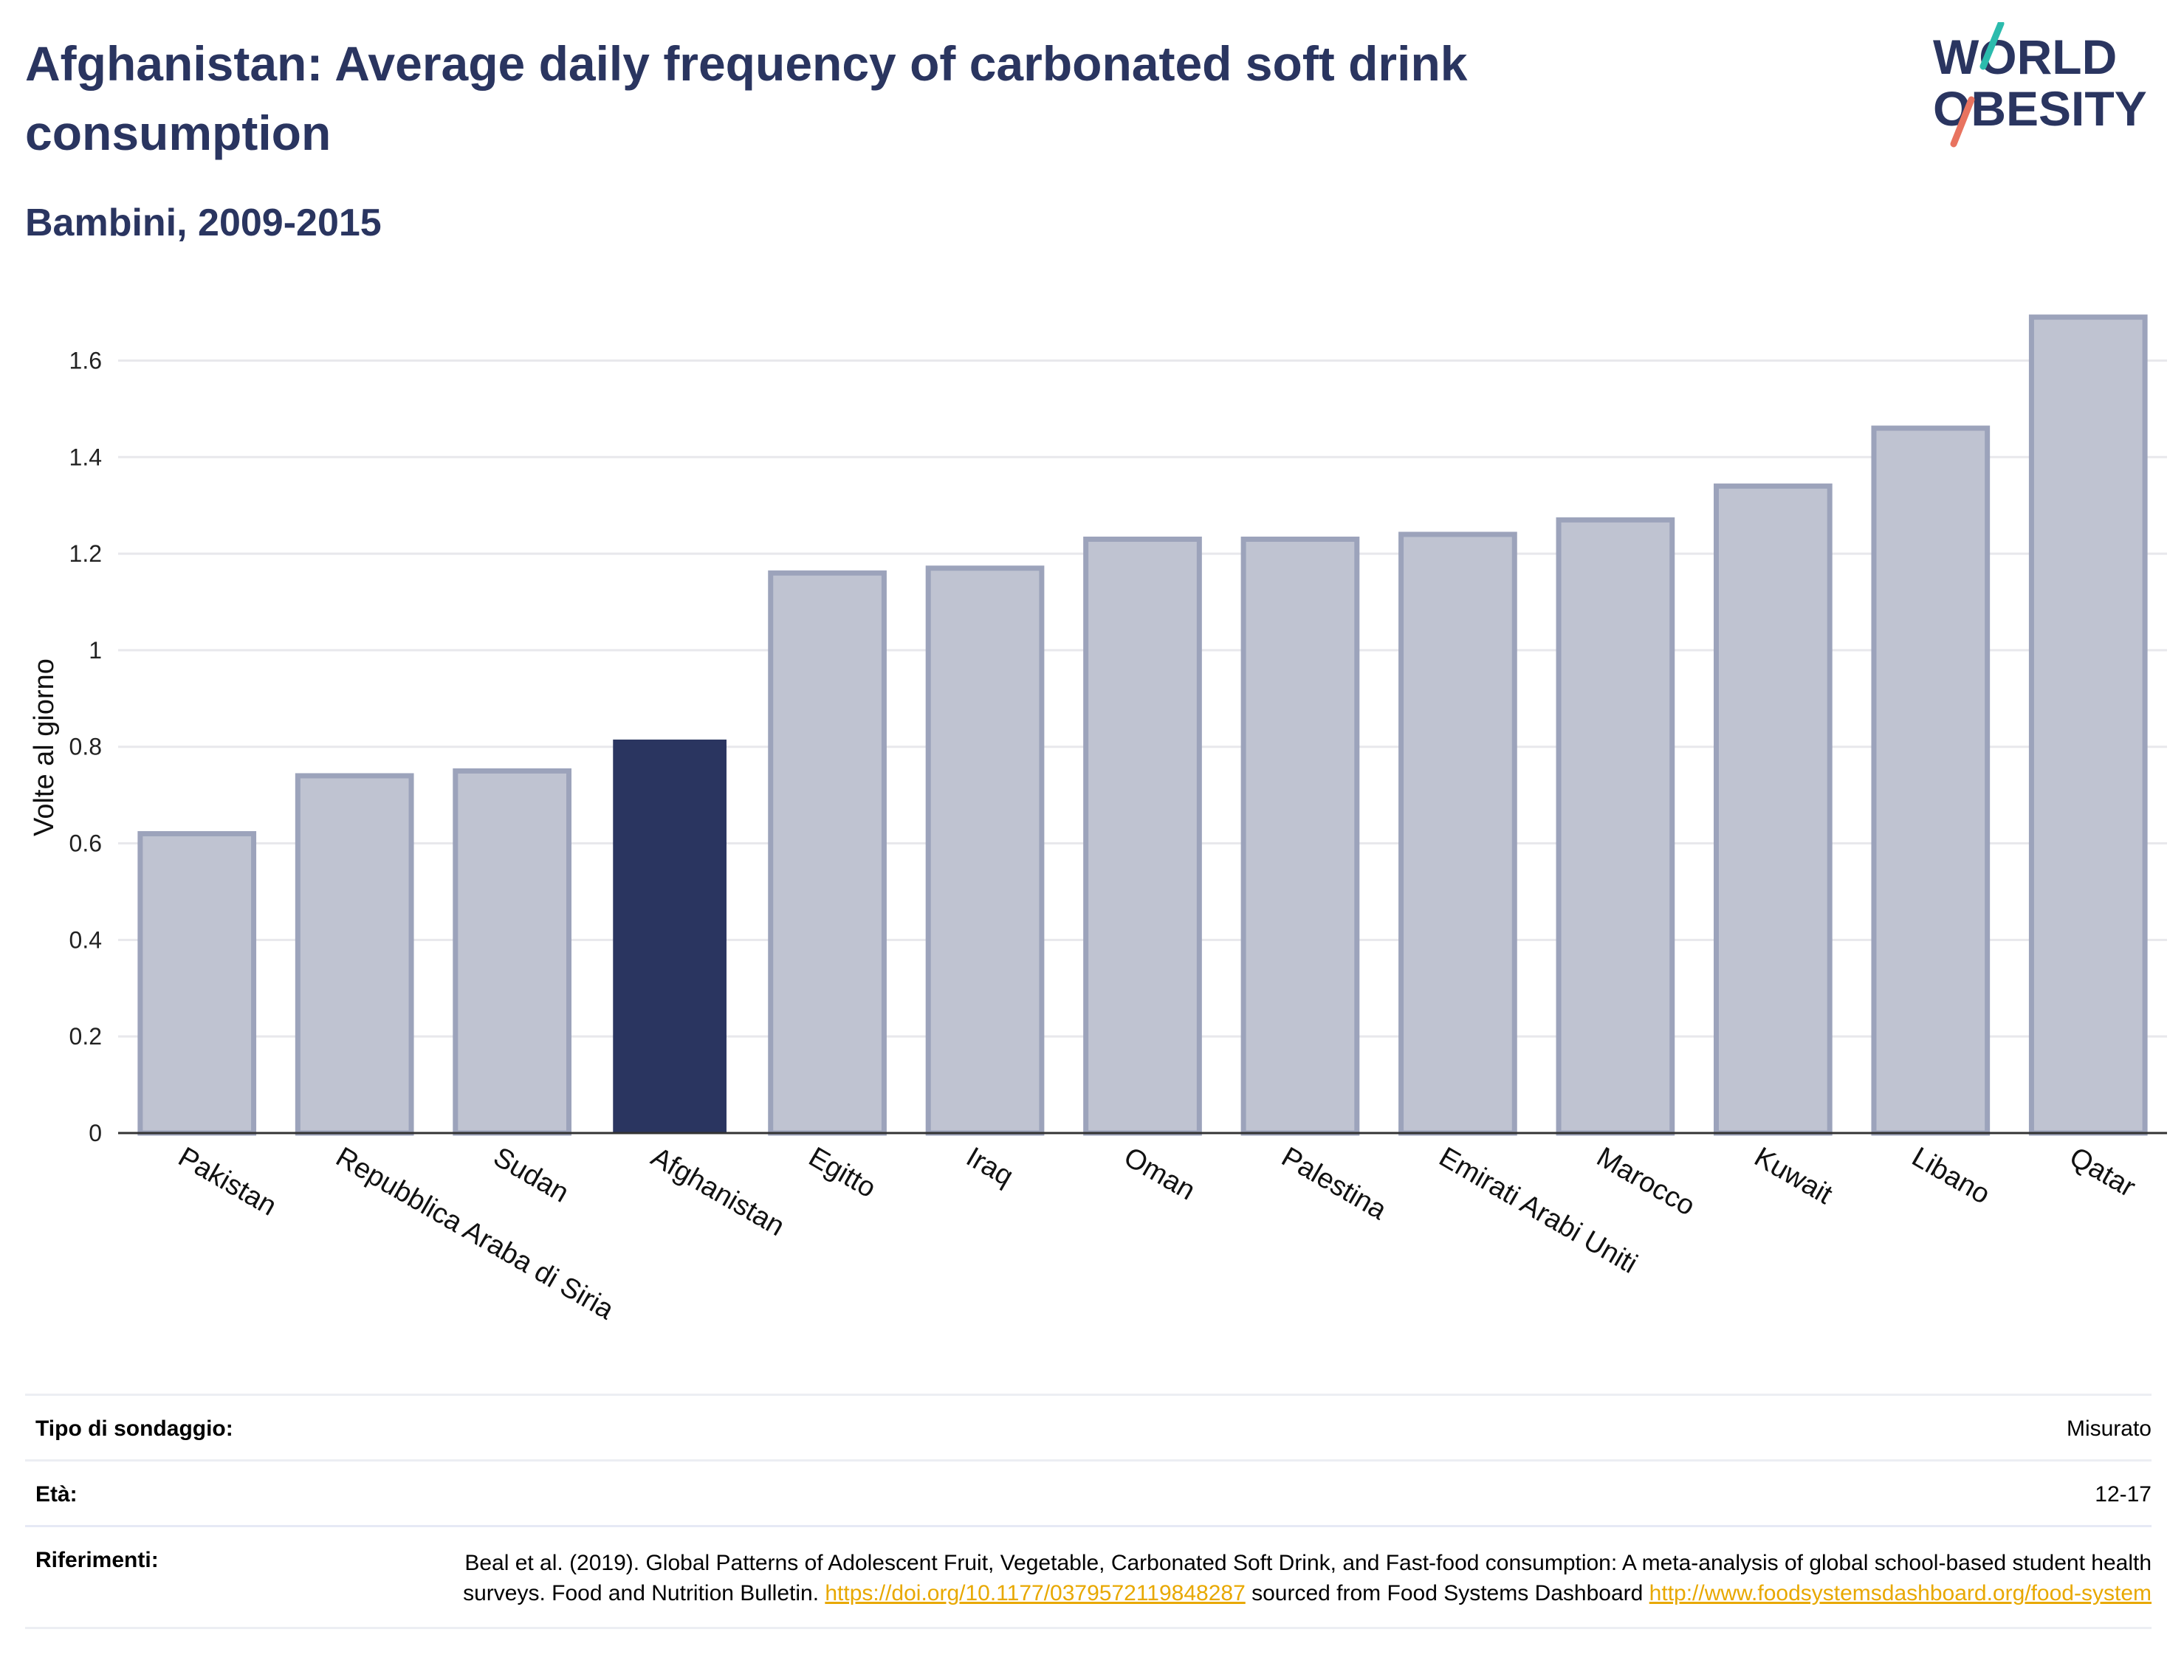 Image resolution: width=2184 pixels, height=1680 pixels. Describe the element at coordinates (1089, 1427) in the screenshot. I see `survey-type-row: Tipo di sondaggio: Misurato` at that location.